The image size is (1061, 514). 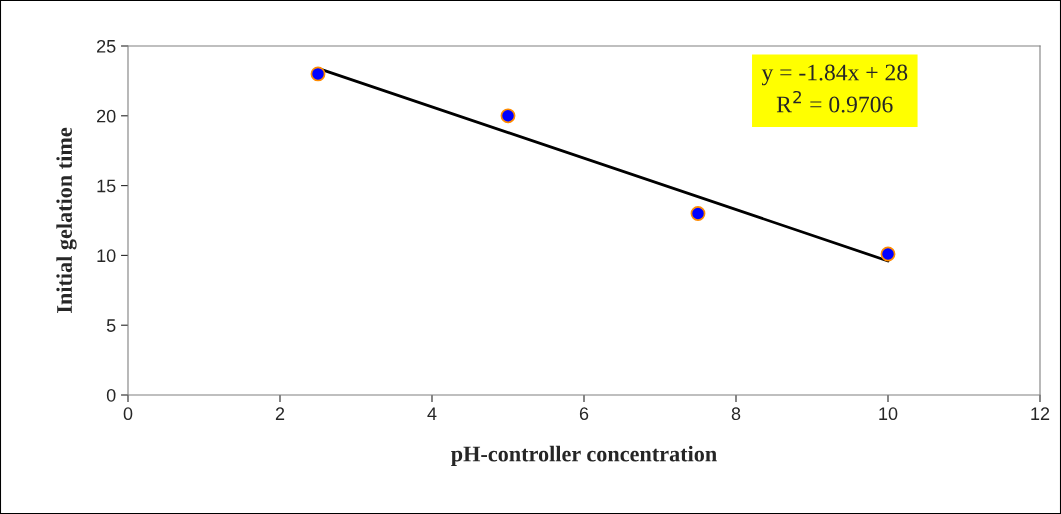 What do you see at coordinates (280, 413) in the screenshot?
I see `x-tick-label: 2` at bounding box center [280, 413].